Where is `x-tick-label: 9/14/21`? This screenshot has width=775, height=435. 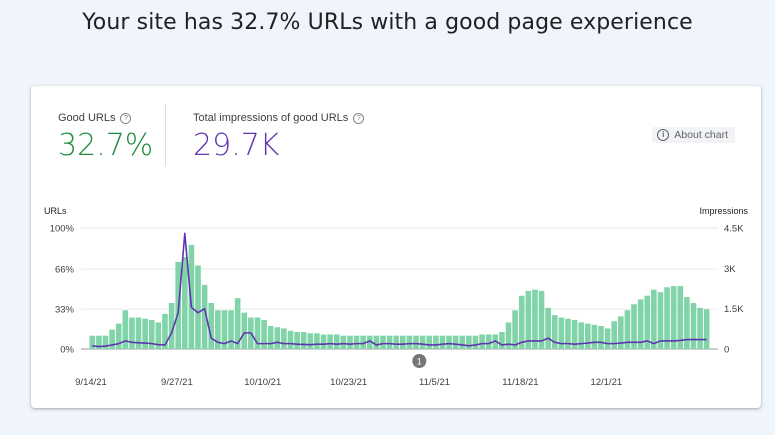
x-tick-label: 9/14/21 is located at coordinates (91, 382).